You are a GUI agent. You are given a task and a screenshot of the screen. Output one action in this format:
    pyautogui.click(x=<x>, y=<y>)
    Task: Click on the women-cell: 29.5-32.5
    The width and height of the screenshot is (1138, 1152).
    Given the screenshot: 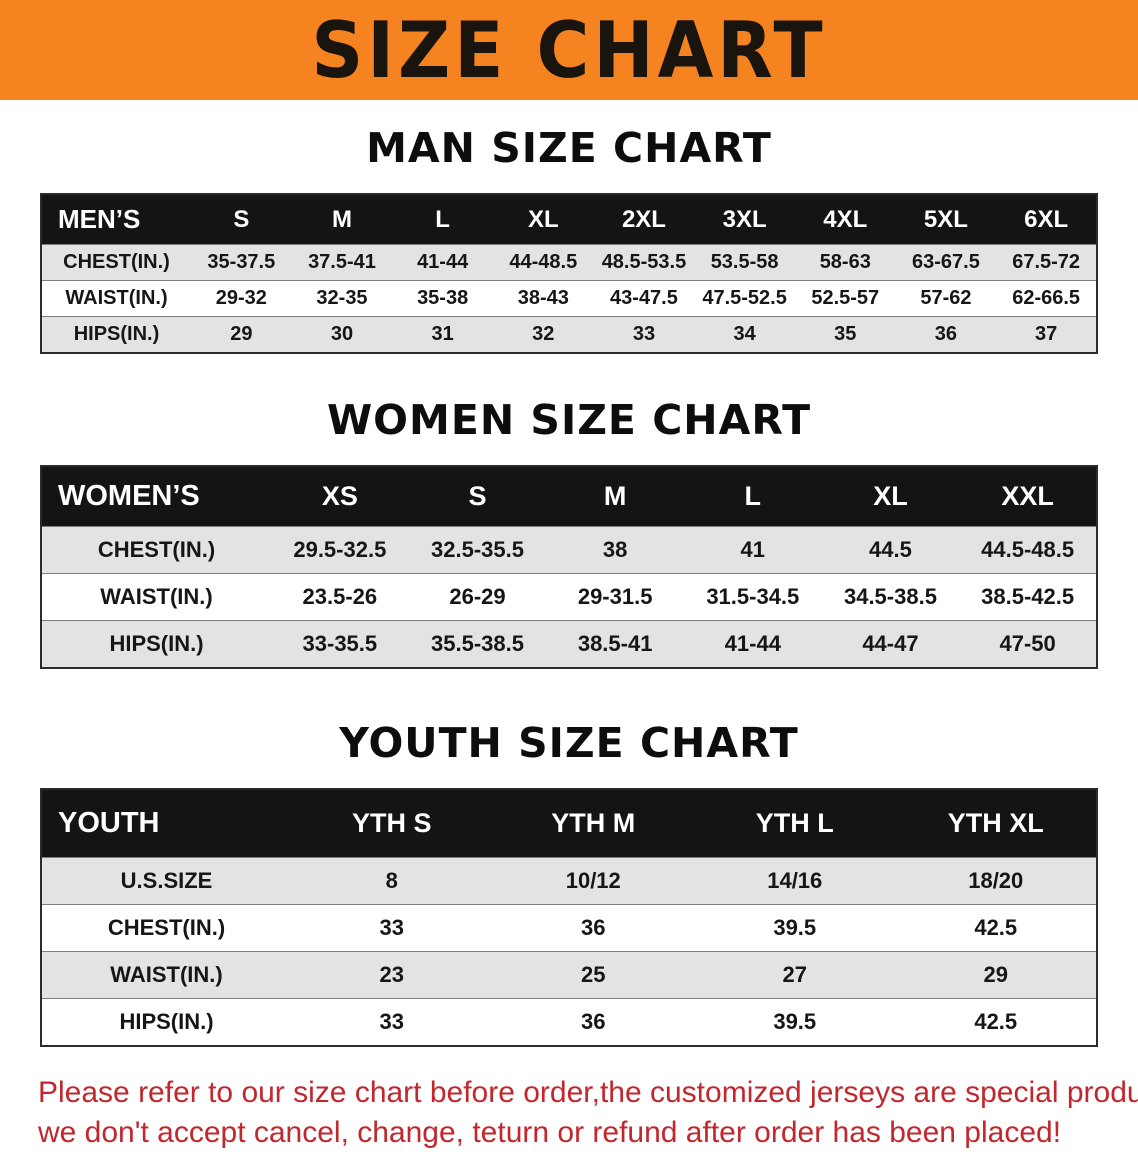 What is the action you would take?
    pyautogui.click(x=340, y=550)
    